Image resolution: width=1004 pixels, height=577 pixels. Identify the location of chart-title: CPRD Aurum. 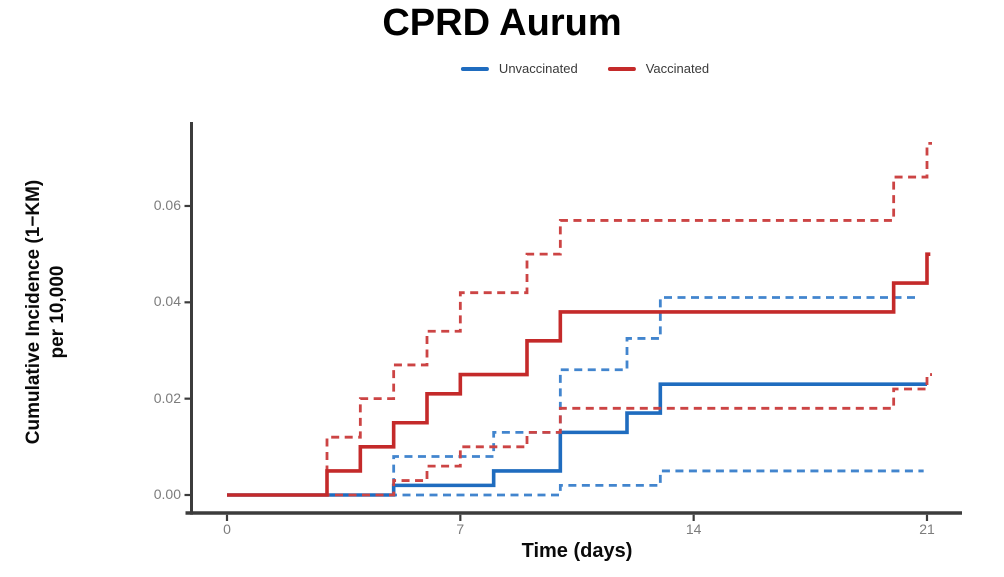
(502, 23).